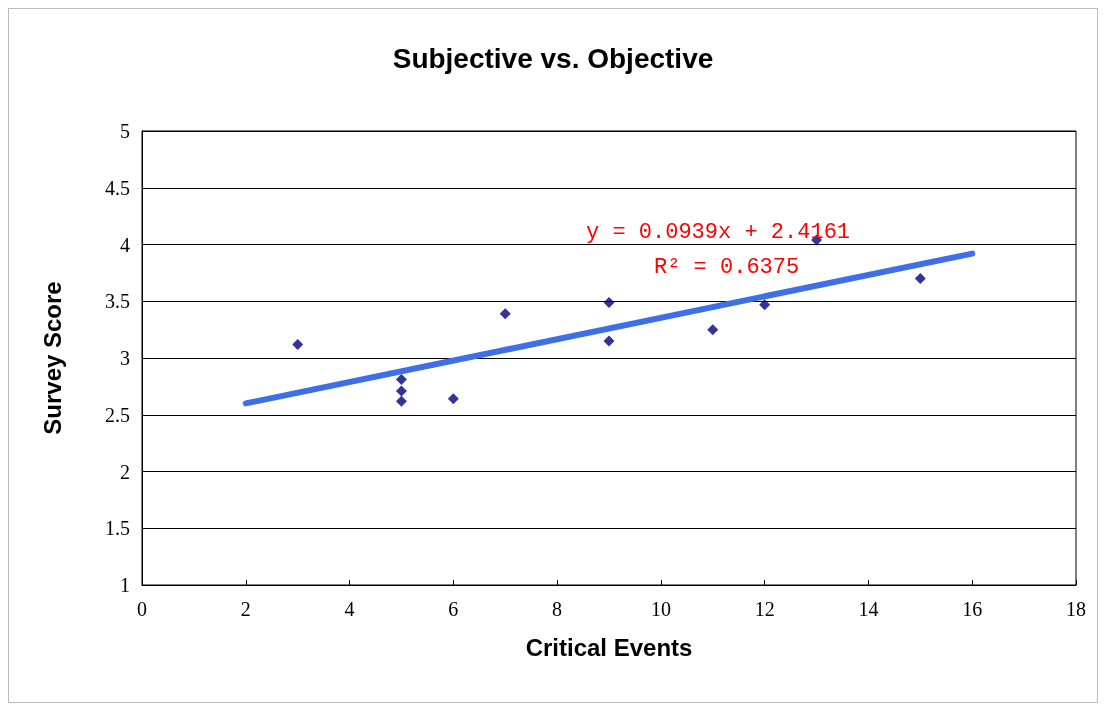 Image resolution: width=1106 pixels, height=711 pixels. I want to click on y-tick-label: 3, so click(125, 358).